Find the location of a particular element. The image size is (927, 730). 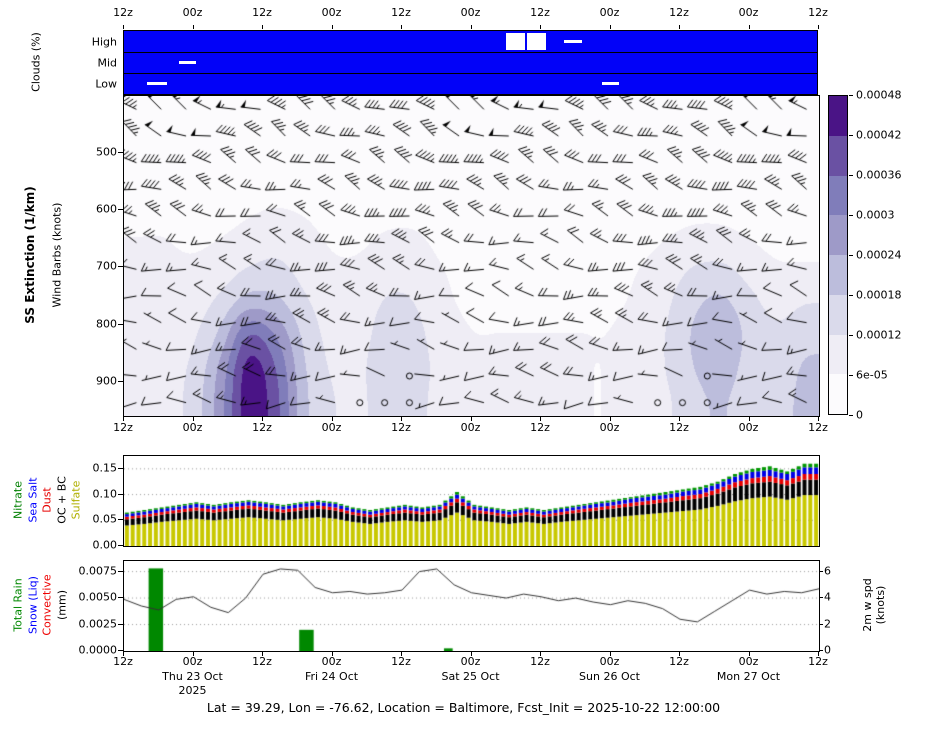

pressure-tick-label: 800 is located at coordinates (106, 324).